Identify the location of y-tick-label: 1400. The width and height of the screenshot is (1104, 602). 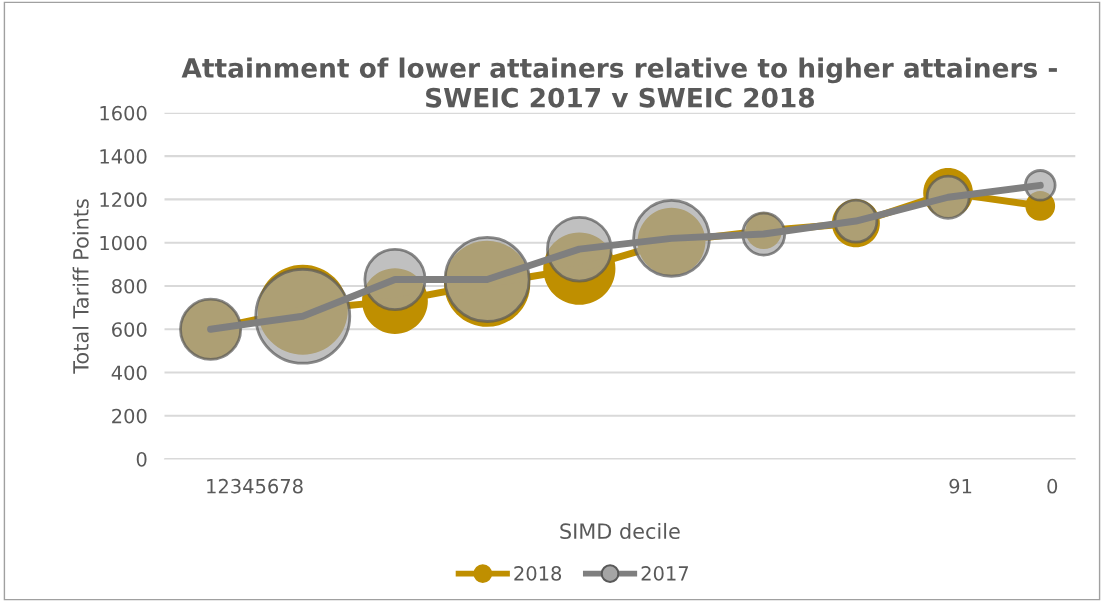
(123, 156).